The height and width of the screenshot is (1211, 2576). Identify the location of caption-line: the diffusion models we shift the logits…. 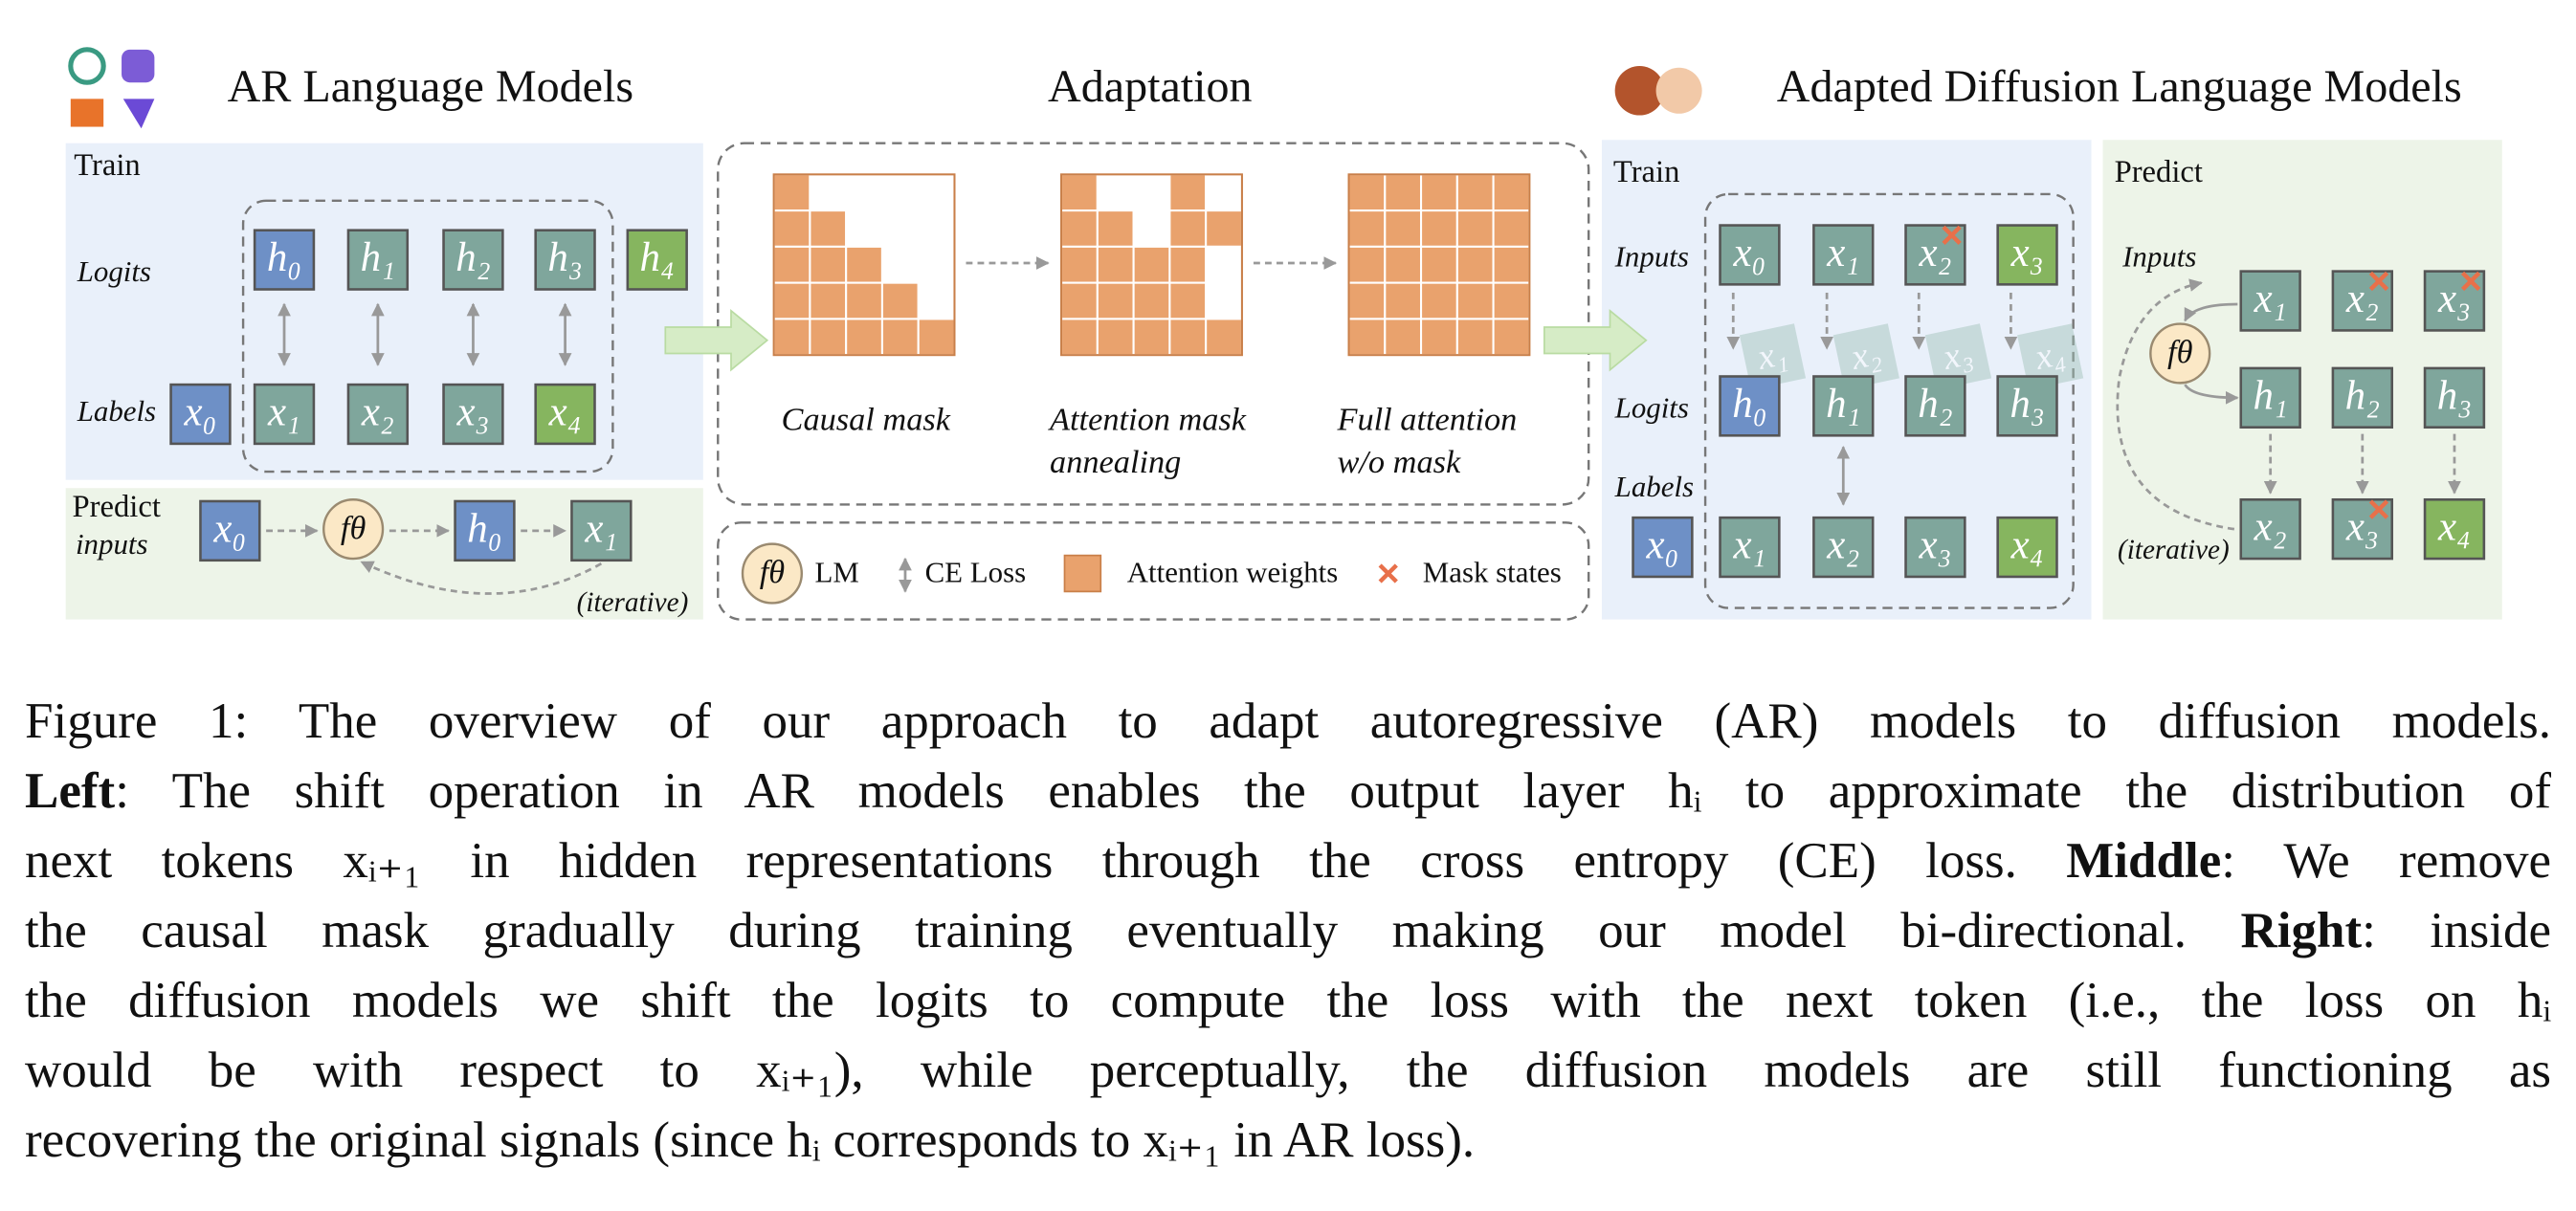
(1288, 1001).